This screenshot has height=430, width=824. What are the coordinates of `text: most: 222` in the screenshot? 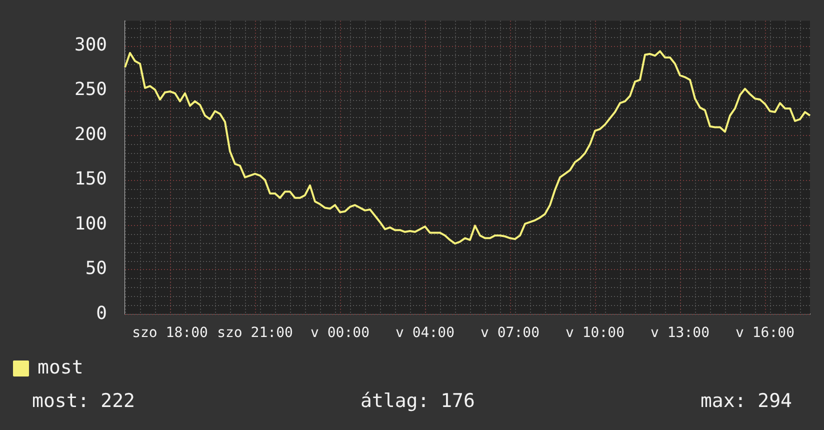 It's located at (83, 401).